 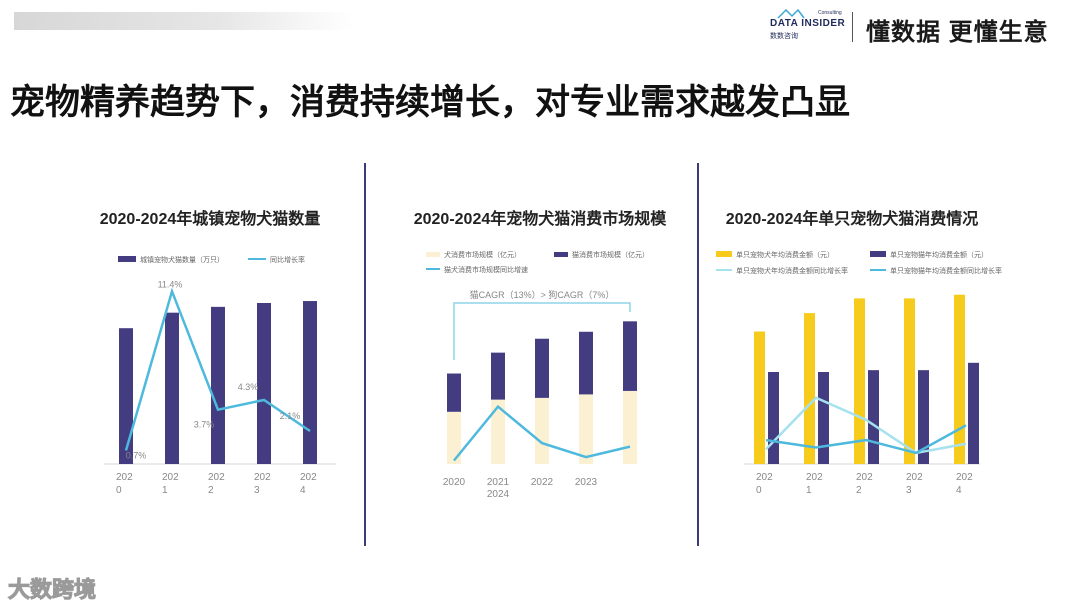 I want to click on logo-mark-icon, so click(x=791, y=13).